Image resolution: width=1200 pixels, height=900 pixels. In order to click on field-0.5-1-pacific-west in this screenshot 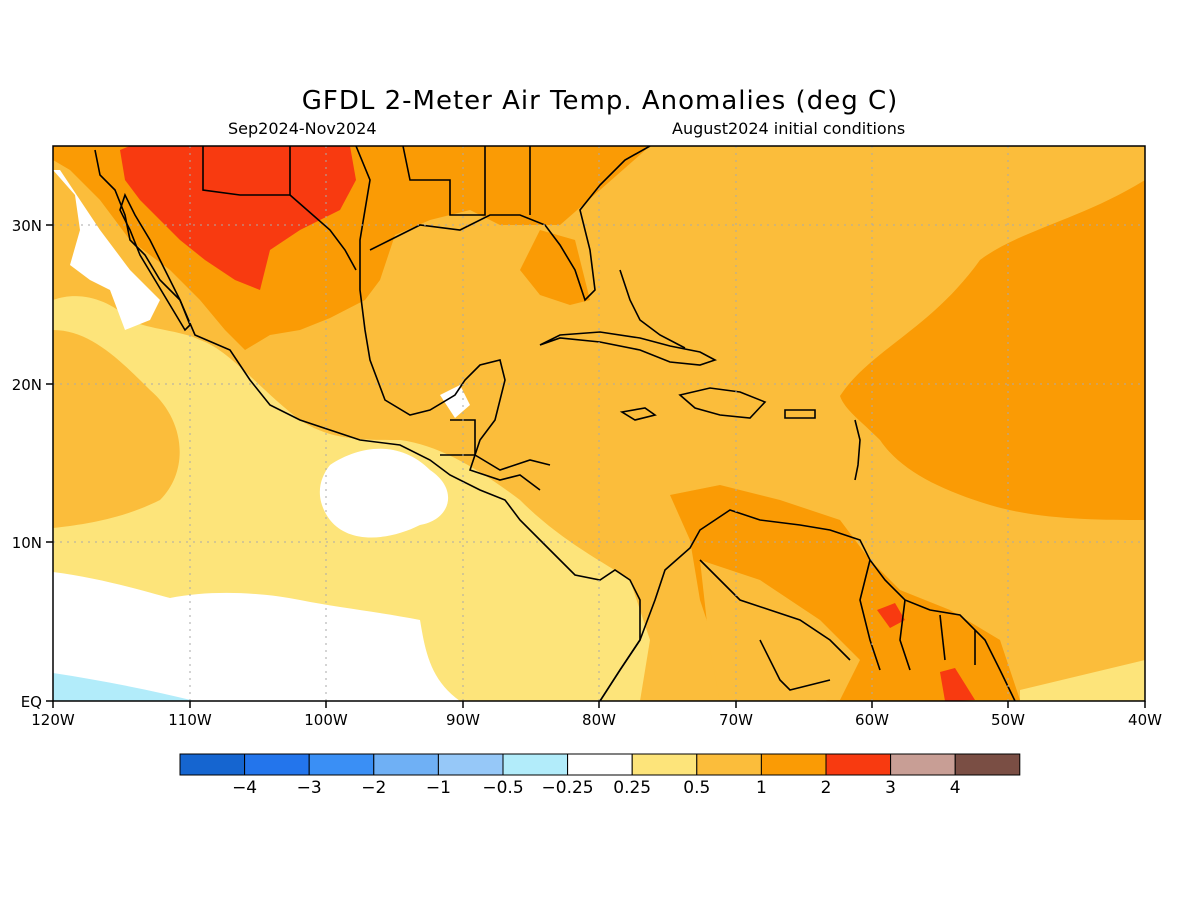, I will do `click(116, 429)`.